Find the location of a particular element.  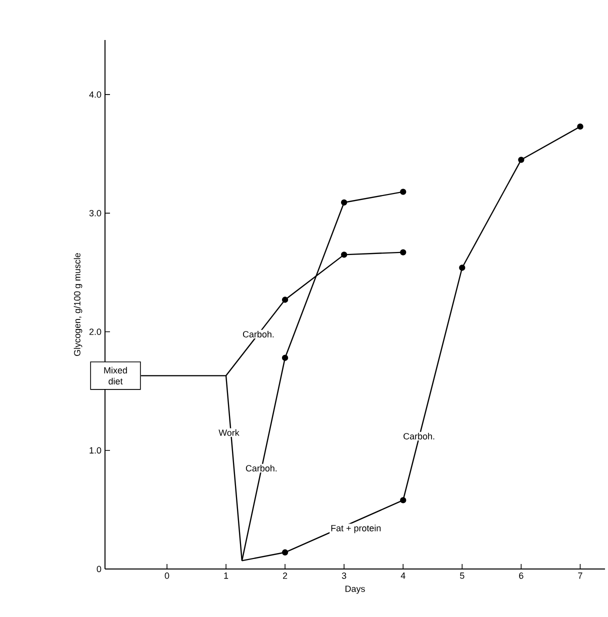

y-axis-title: Glycogen, g/100 g muscle is located at coordinates (78, 304).